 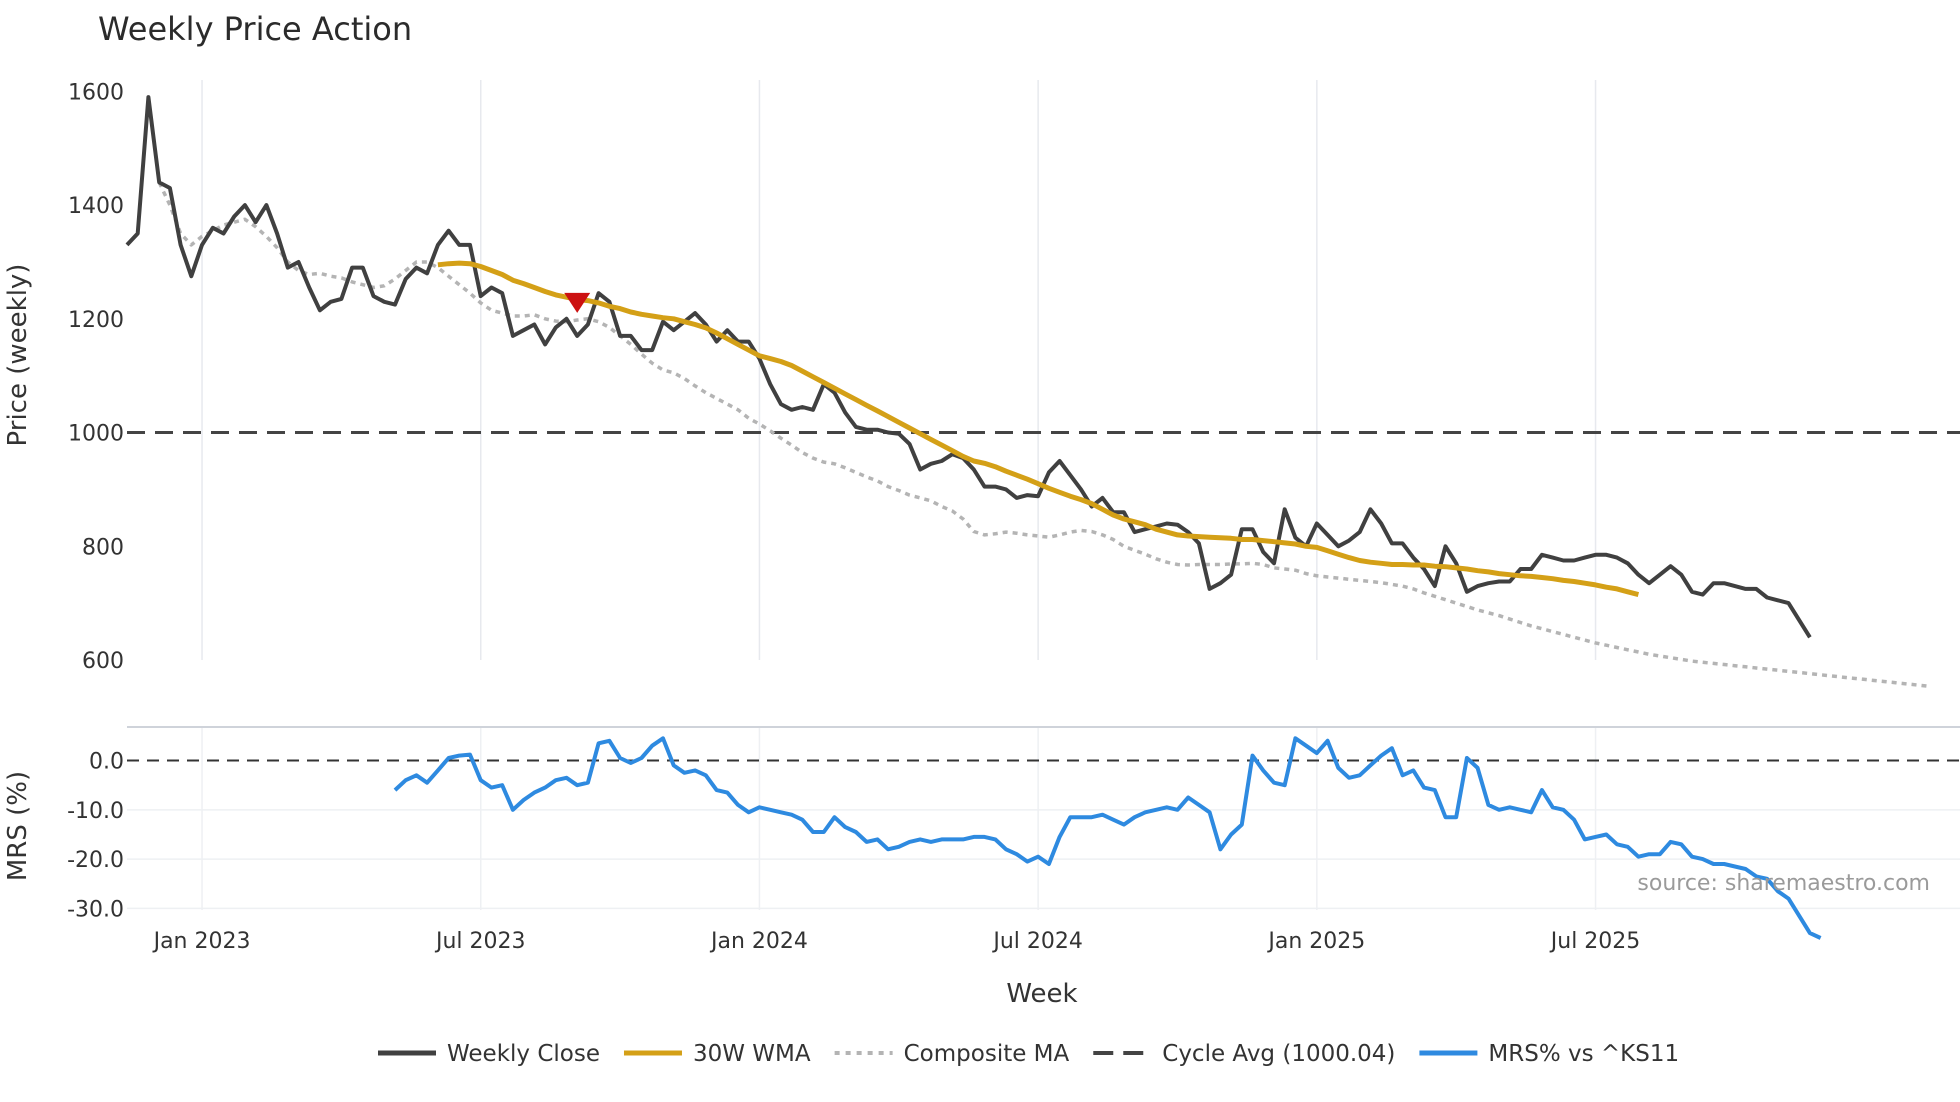 I want to click on source-credit: source: sharemaestro.com, so click(x=1783, y=883).